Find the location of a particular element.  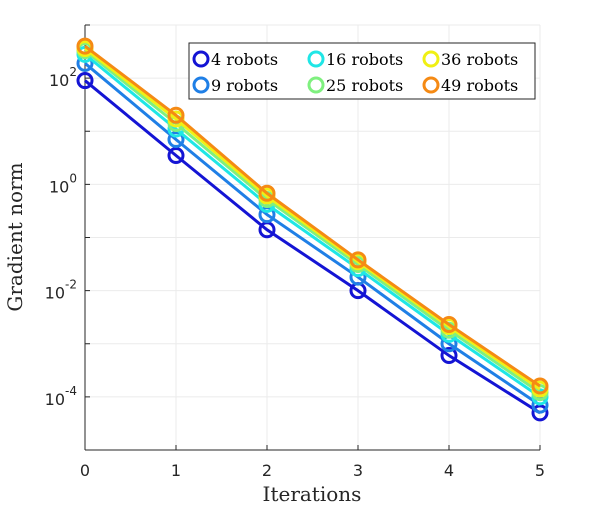

legend-label: 36 robots is located at coordinates (479, 59).